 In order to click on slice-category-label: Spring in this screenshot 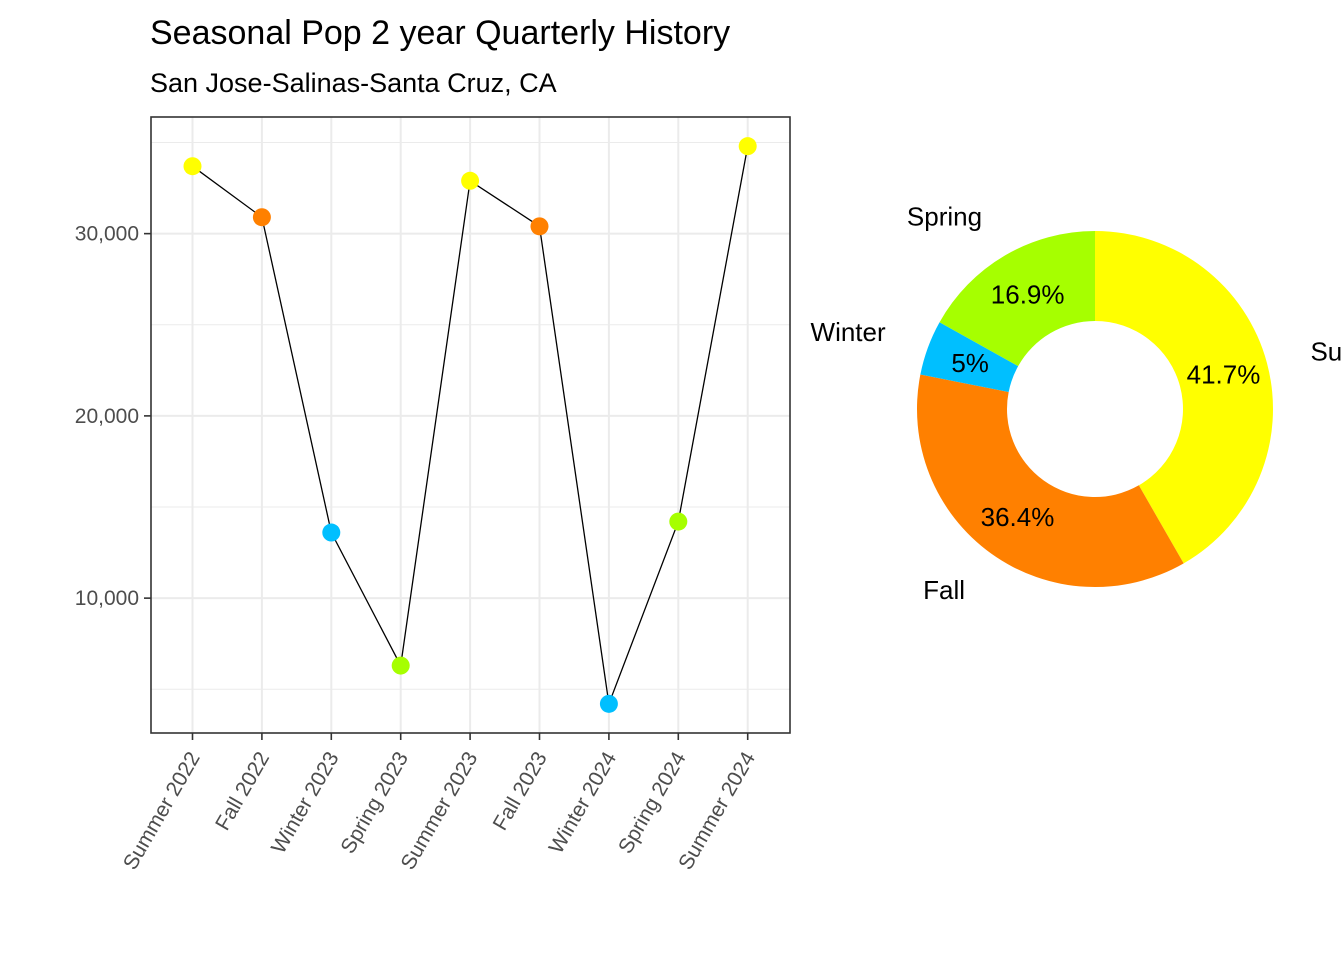, I will do `click(944, 217)`.